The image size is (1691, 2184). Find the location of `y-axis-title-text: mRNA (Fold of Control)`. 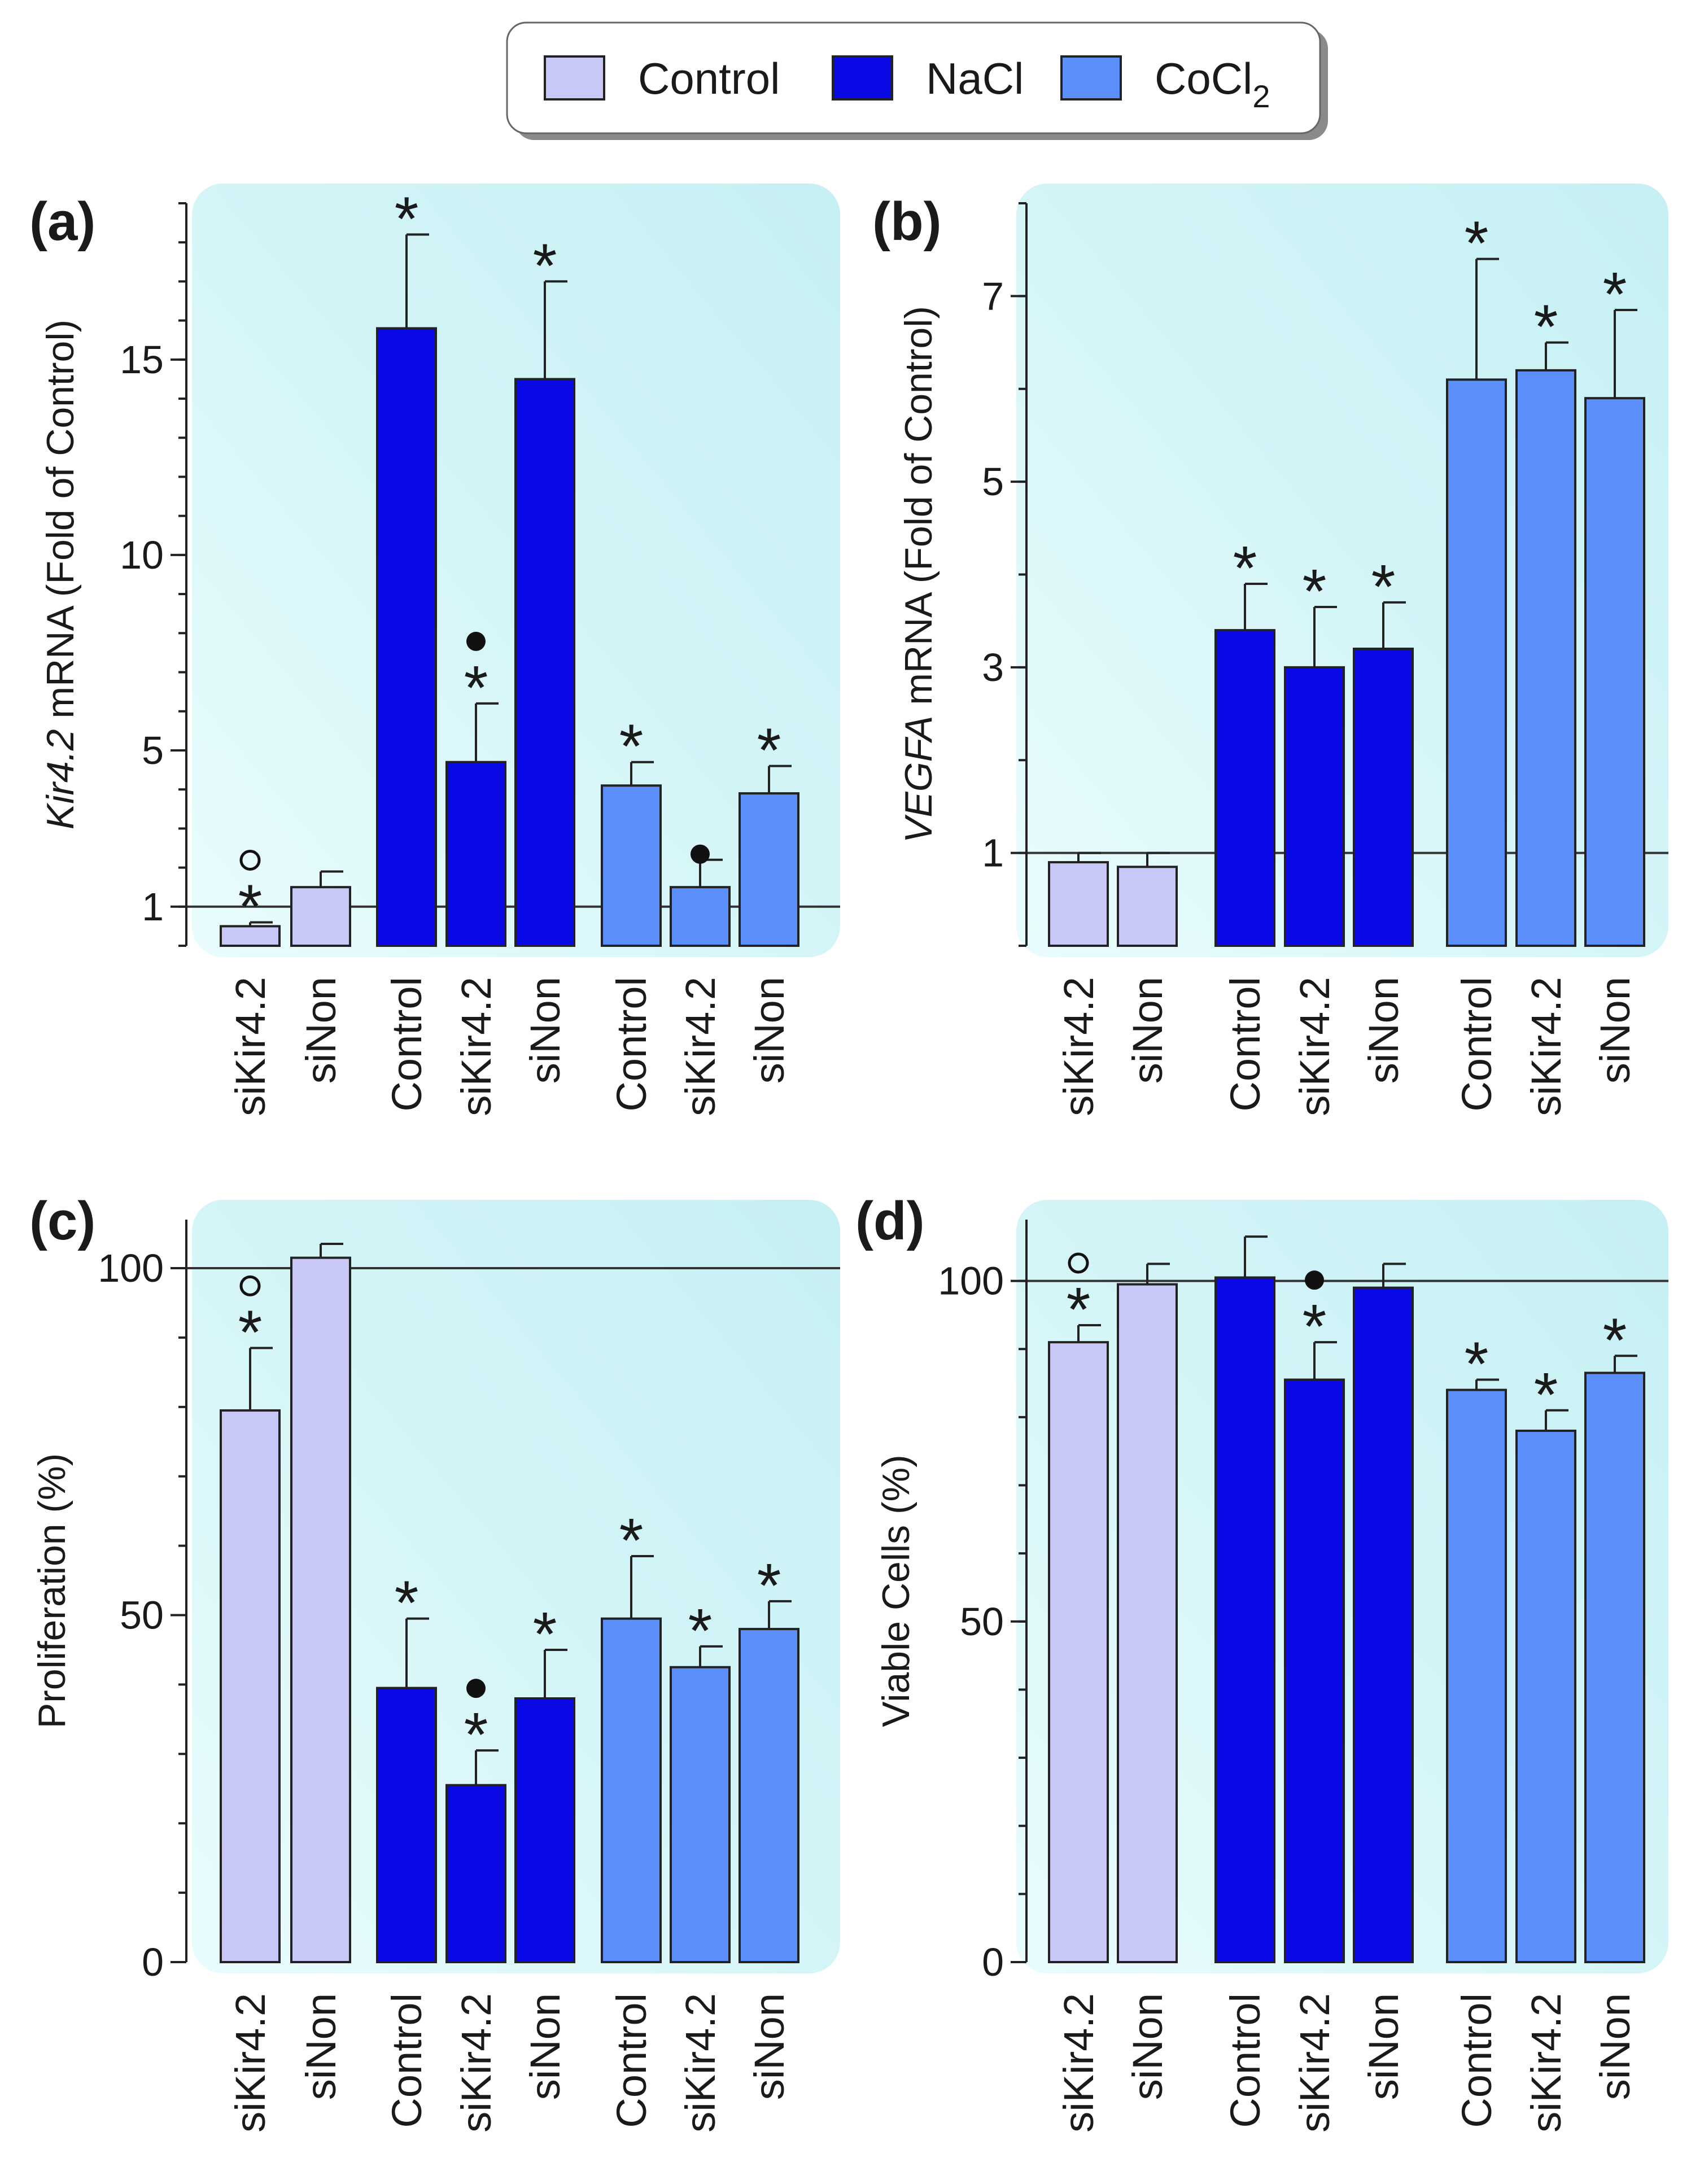

y-axis-title-text: mRNA (Fold of Control) is located at coordinates (918, 511).